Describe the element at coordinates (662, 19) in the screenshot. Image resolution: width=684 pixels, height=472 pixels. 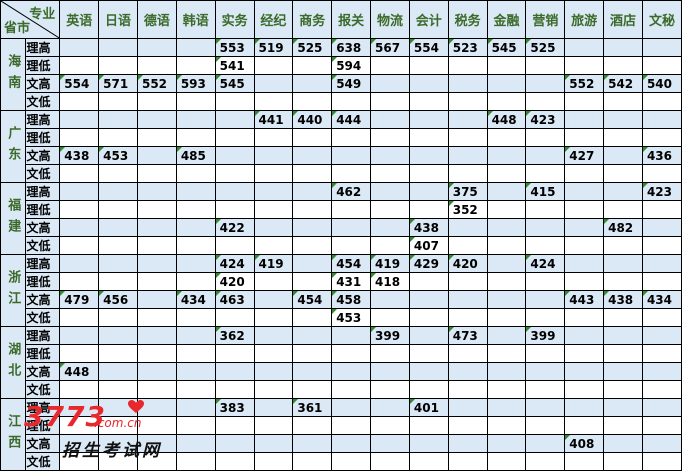
I see `column-header: 文秘` at that location.